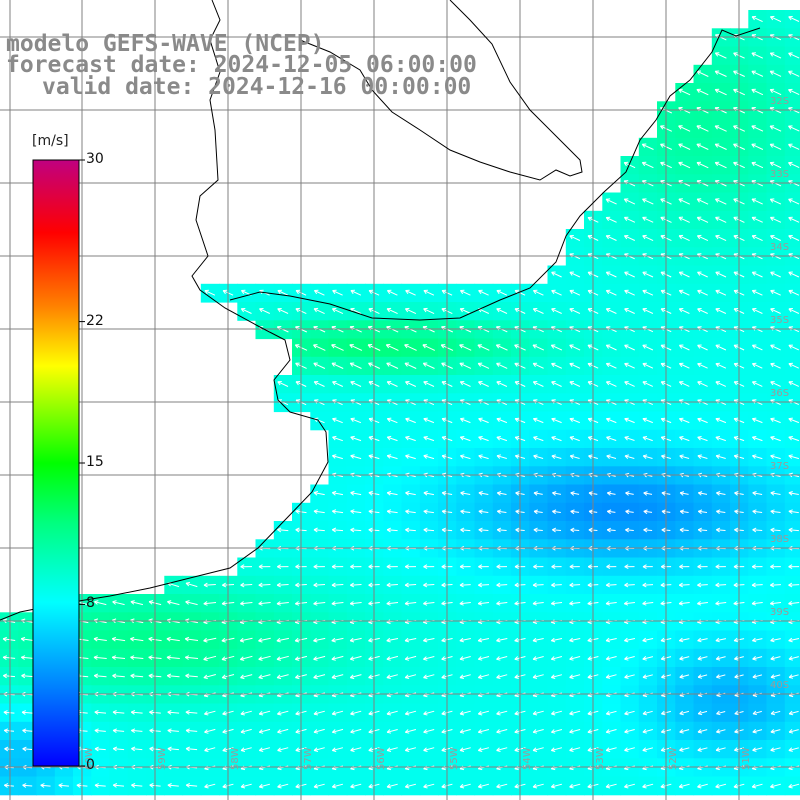 The width and height of the screenshot is (800, 800). I want to click on lat-label: 32S, so click(779, 101).